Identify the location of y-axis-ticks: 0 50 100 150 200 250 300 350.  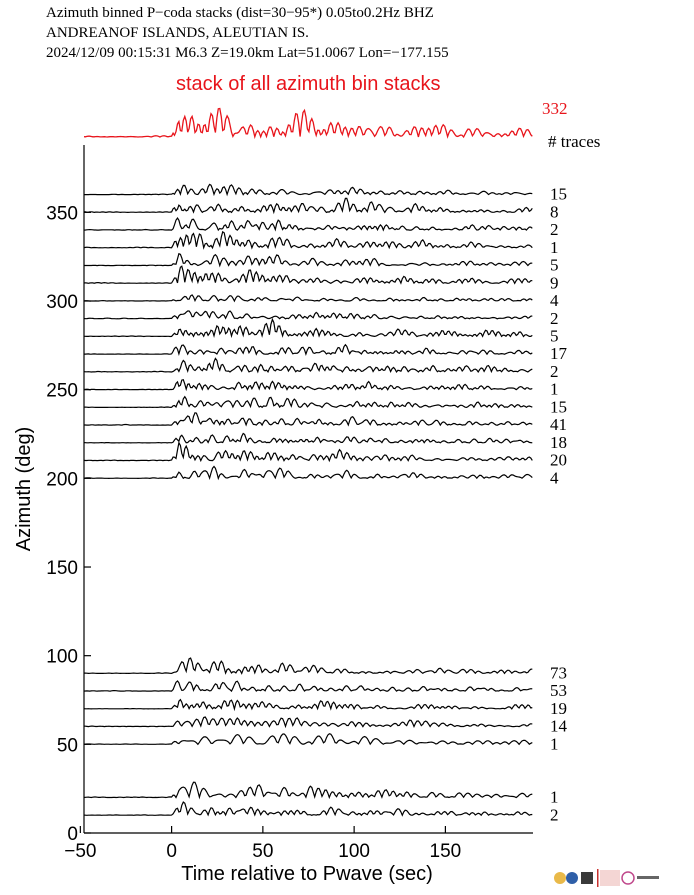
(68, 524).